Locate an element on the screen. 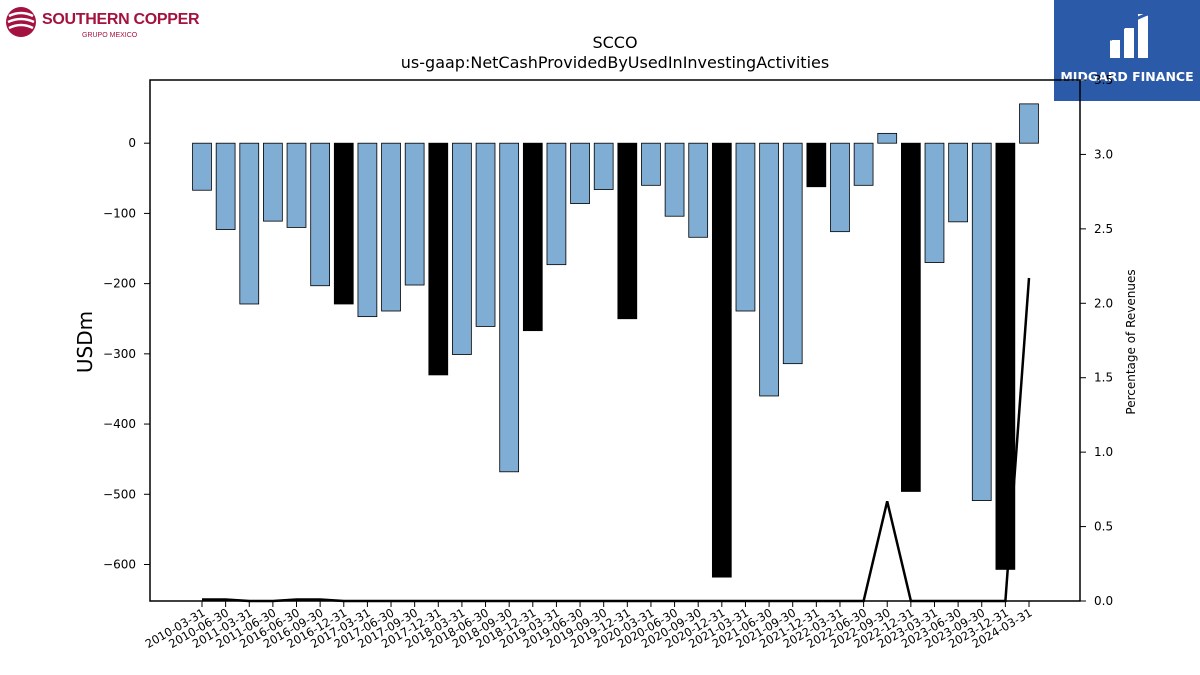 This screenshot has height=675, width=1200. y2-tick-label: 1.5 is located at coordinates (1103, 378).